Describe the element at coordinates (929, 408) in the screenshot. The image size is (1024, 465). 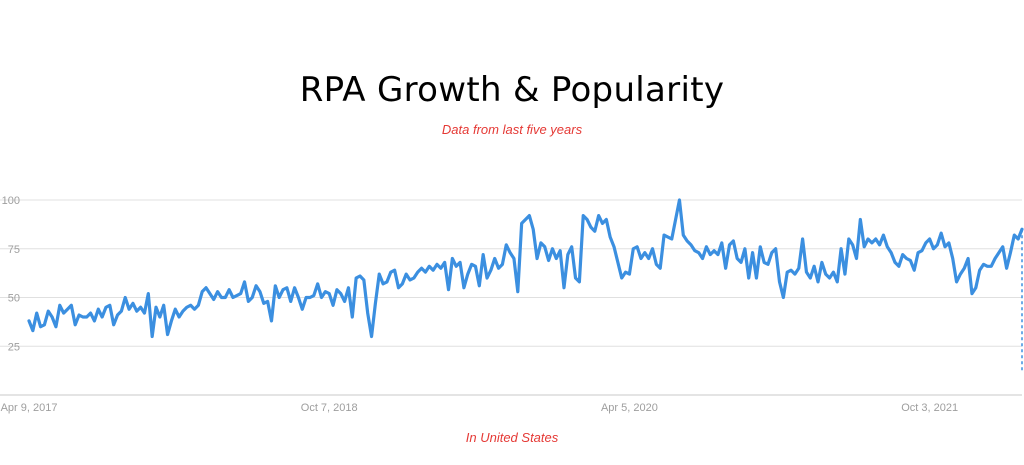
I see `x-tick-label: Oct 3, 2021` at that location.